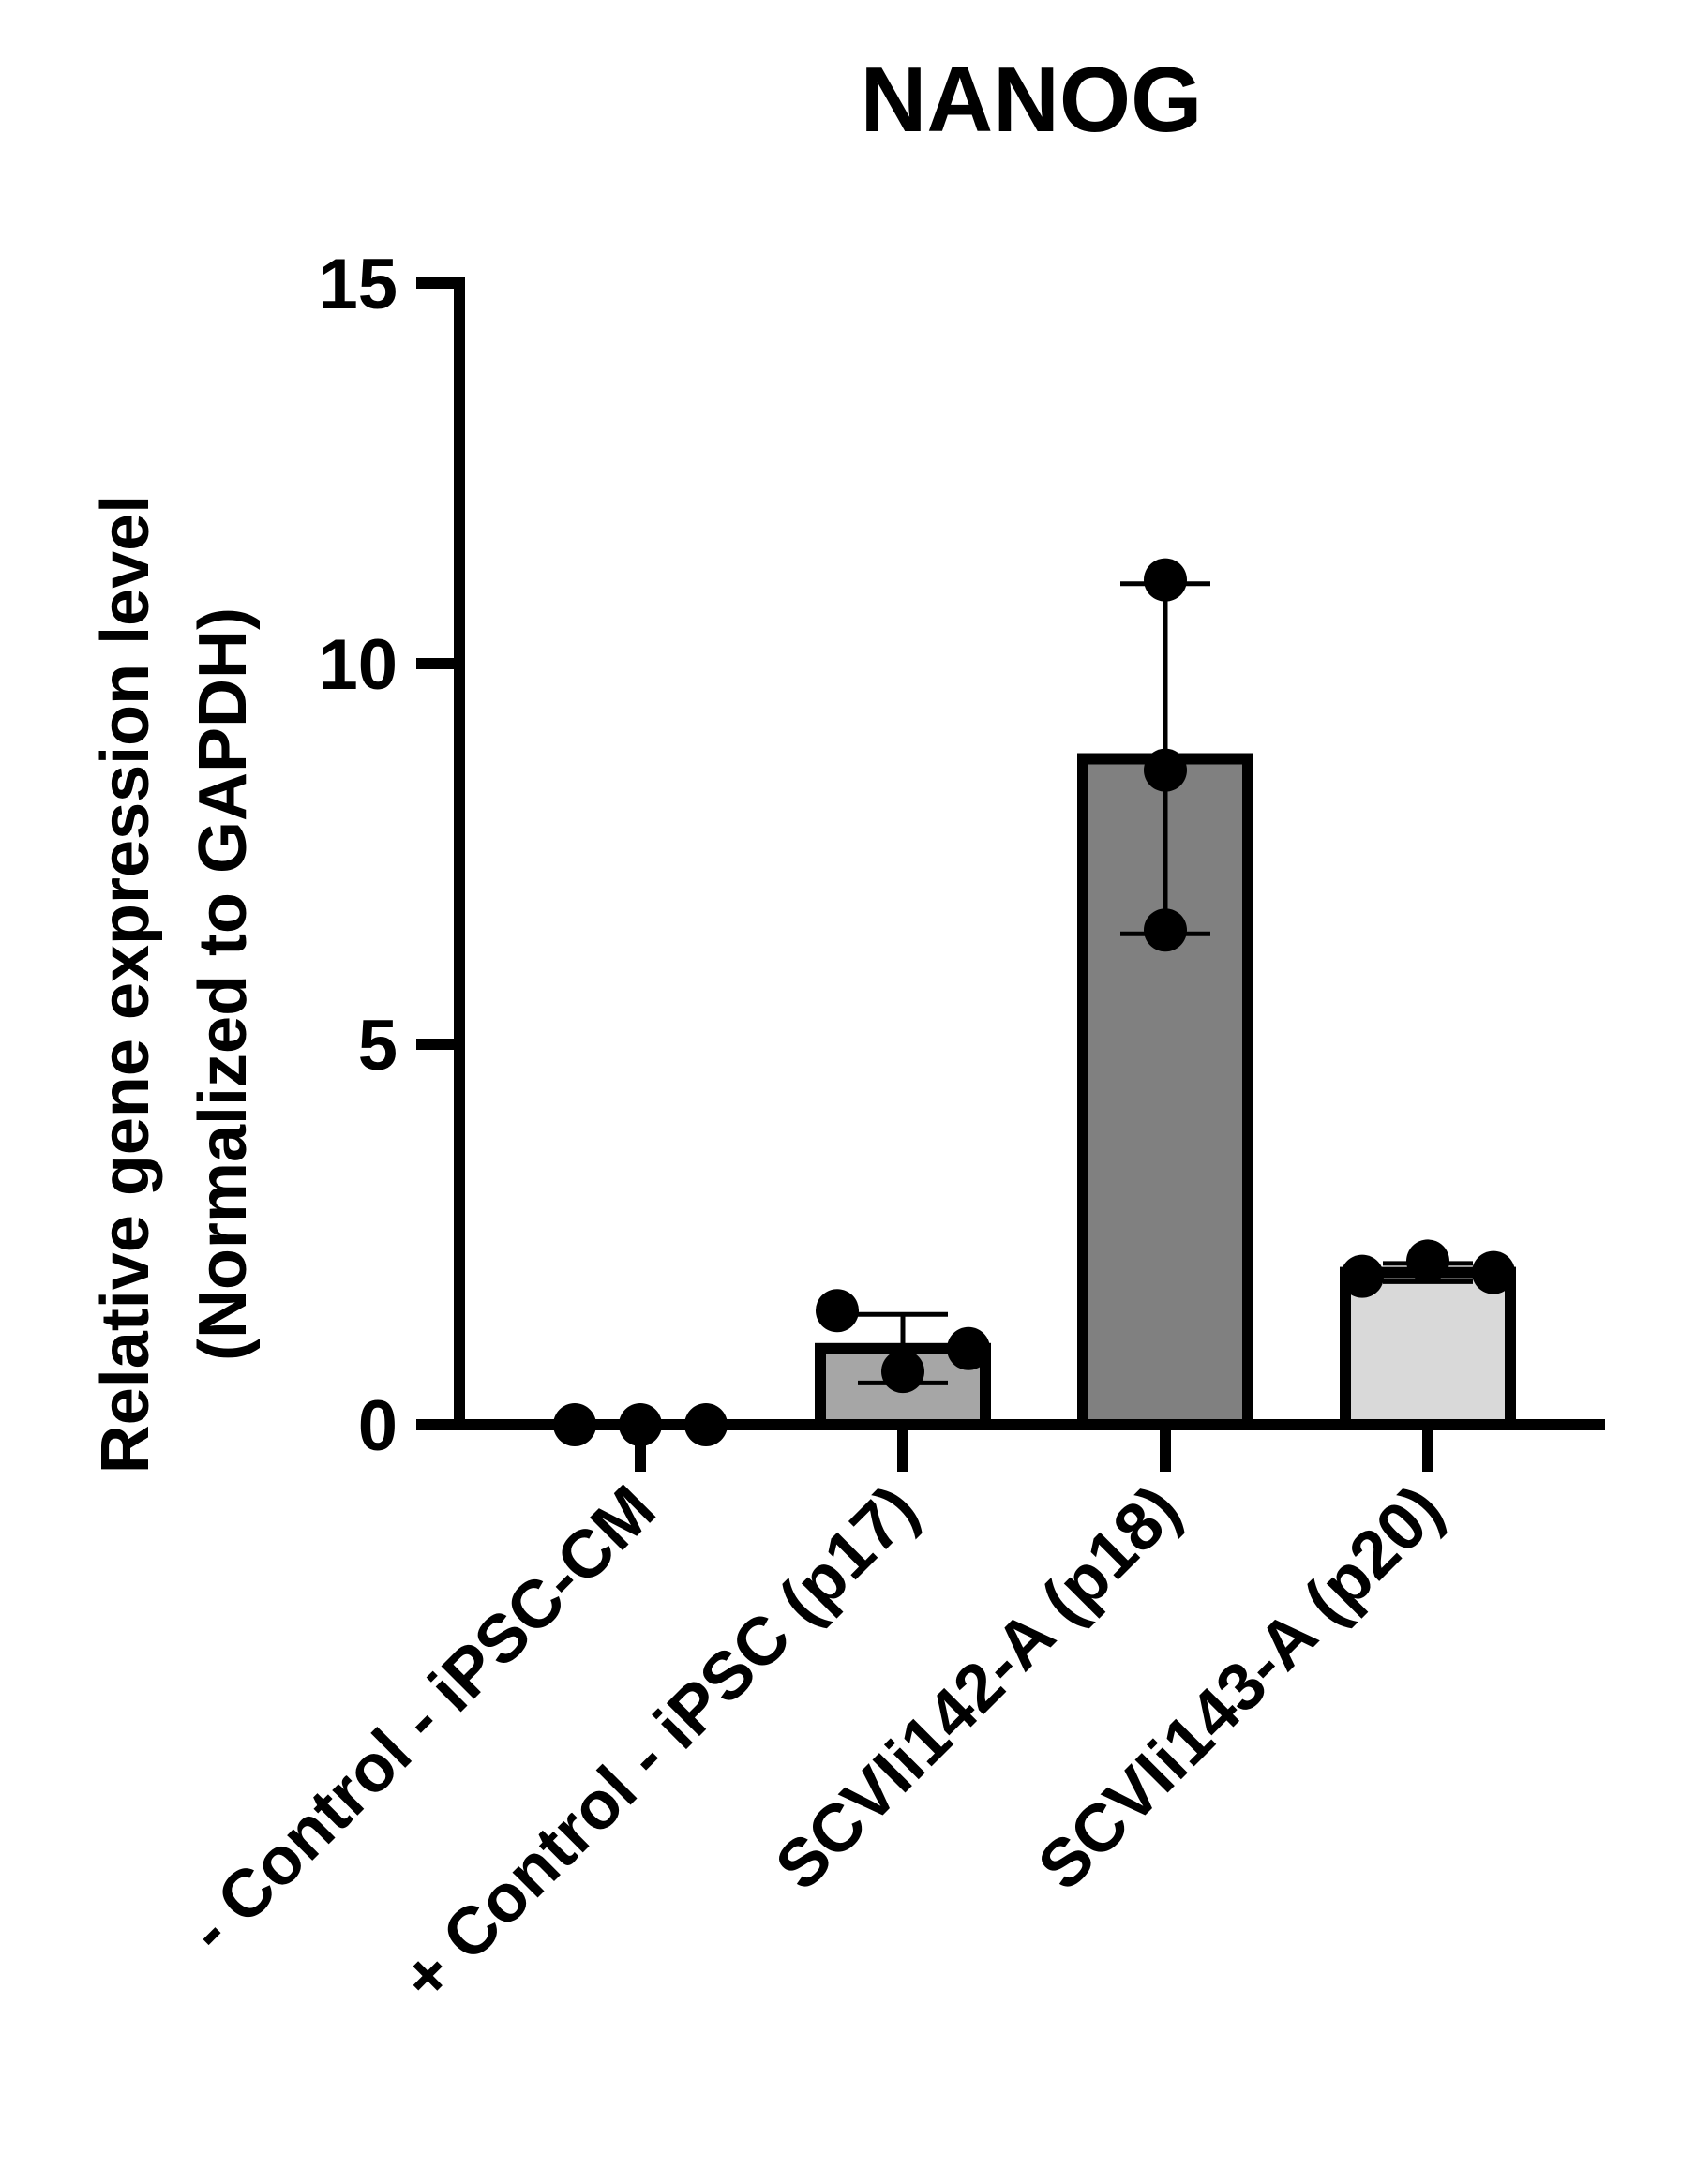  I want to click on x-tick-label: + Control - iPSC (p17), so click(659, 1744).